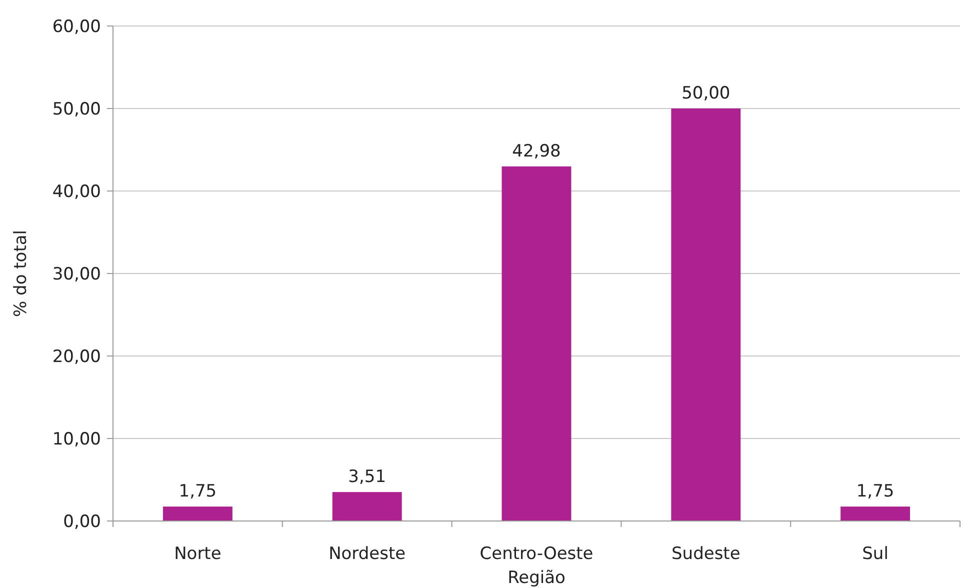 Image resolution: width=963 pixels, height=588 pixels. I want to click on x-tick-label: Sul, so click(875, 554).